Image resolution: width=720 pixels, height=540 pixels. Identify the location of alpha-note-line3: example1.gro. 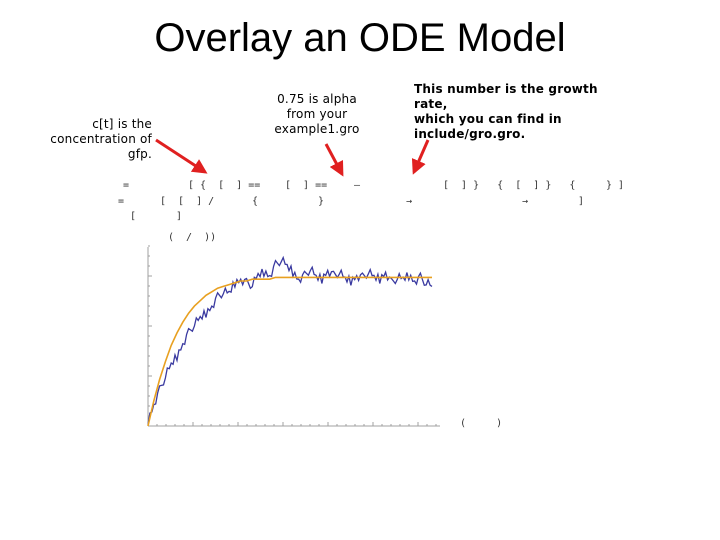
(317, 129).